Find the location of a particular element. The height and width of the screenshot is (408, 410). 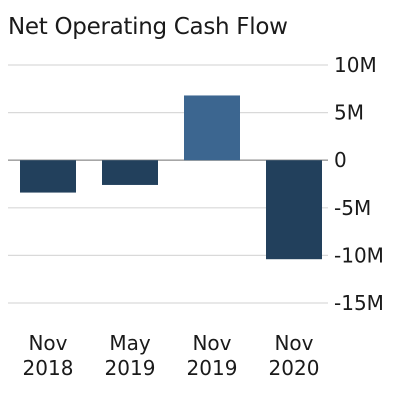

y-tick-label: 0 is located at coordinates (340, 160).